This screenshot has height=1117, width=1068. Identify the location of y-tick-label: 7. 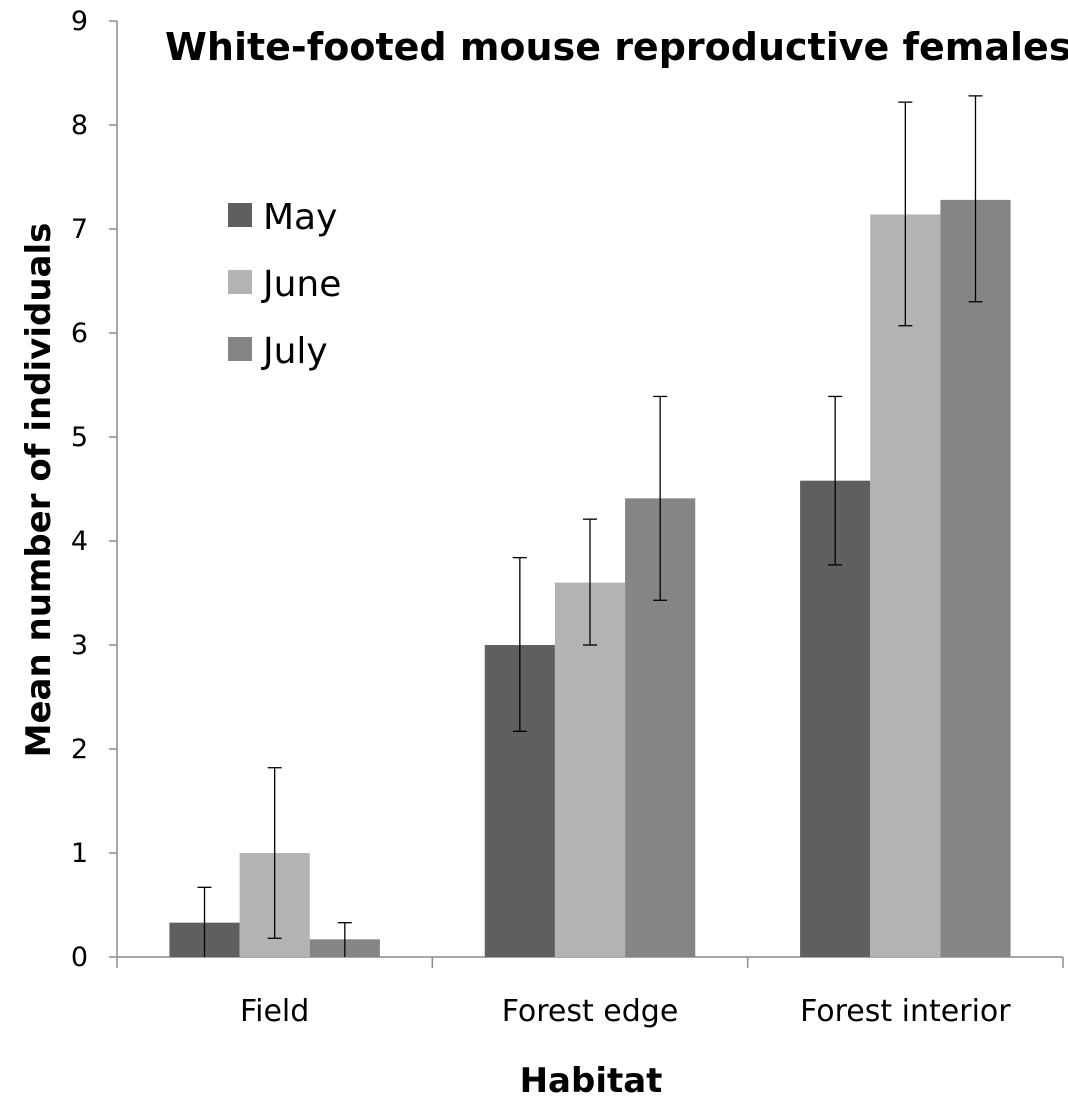
(79, 229).